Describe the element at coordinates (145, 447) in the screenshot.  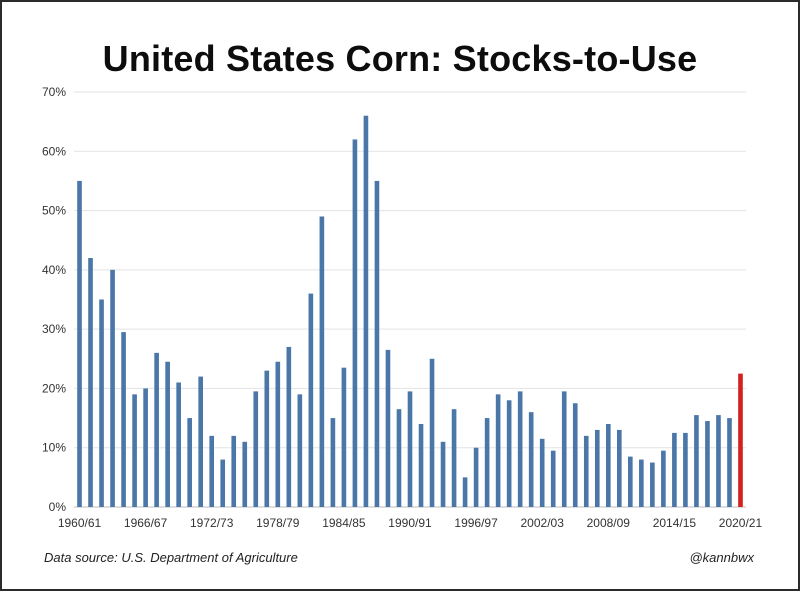
I see `bar-1966/67` at that location.